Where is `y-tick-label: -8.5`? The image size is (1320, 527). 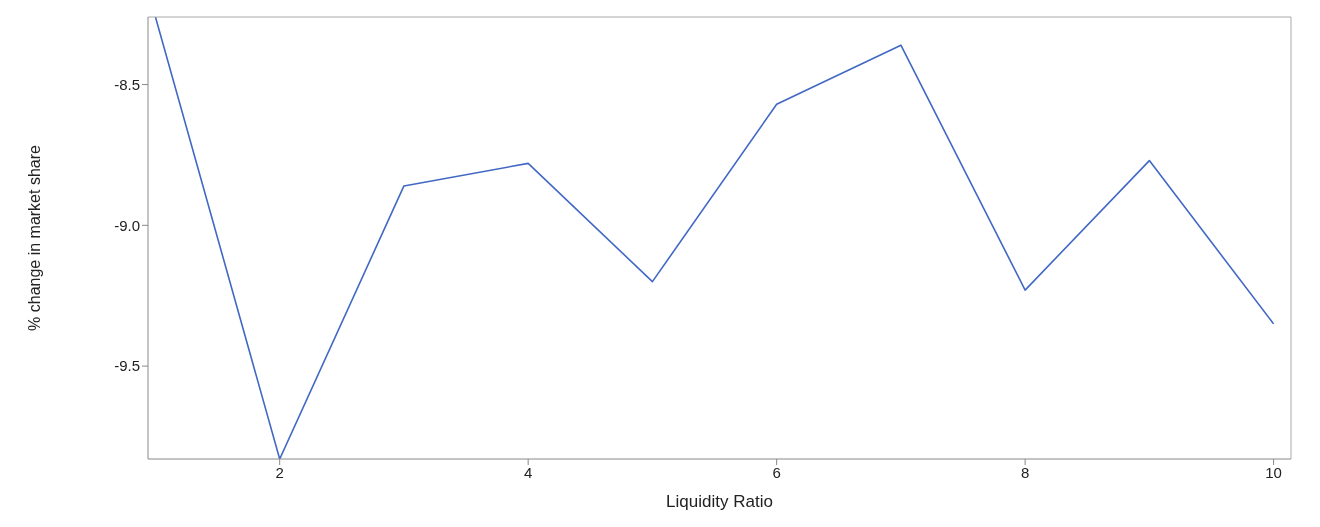 y-tick-label: -8.5 is located at coordinates (127, 84).